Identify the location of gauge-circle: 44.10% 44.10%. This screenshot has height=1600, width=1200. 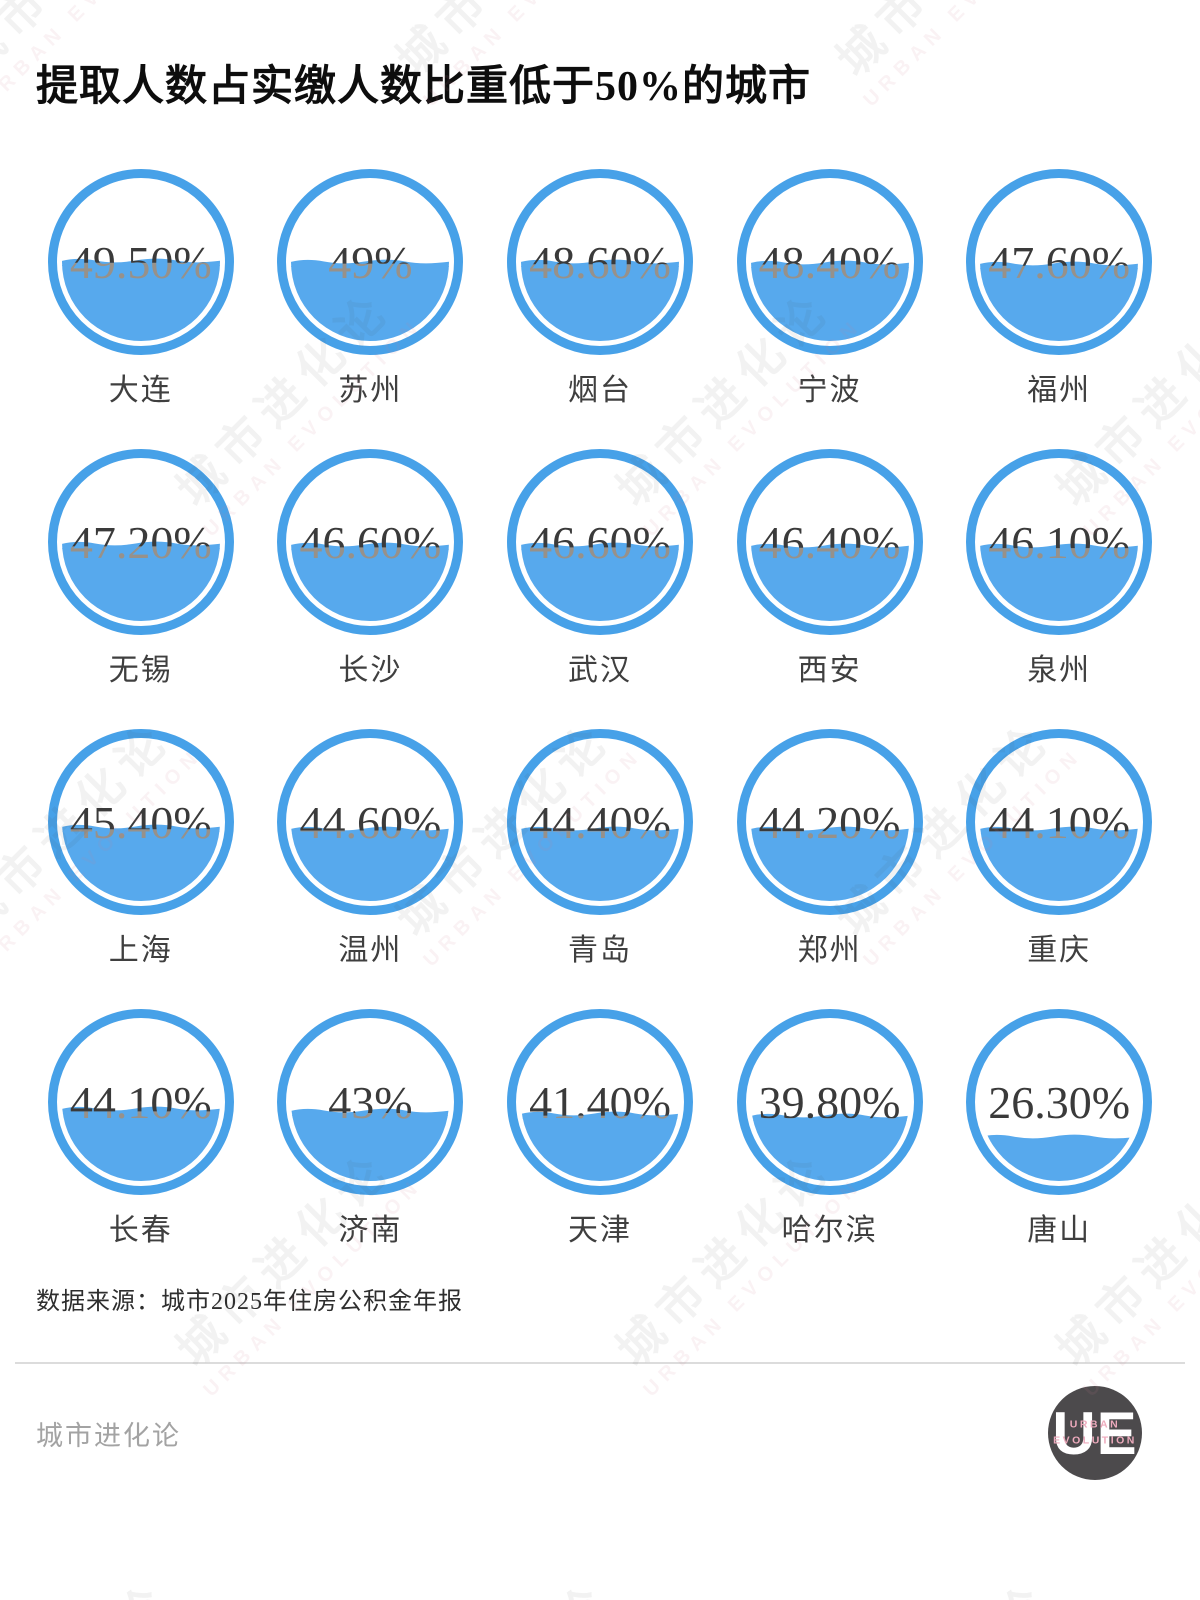
(140, 1102).